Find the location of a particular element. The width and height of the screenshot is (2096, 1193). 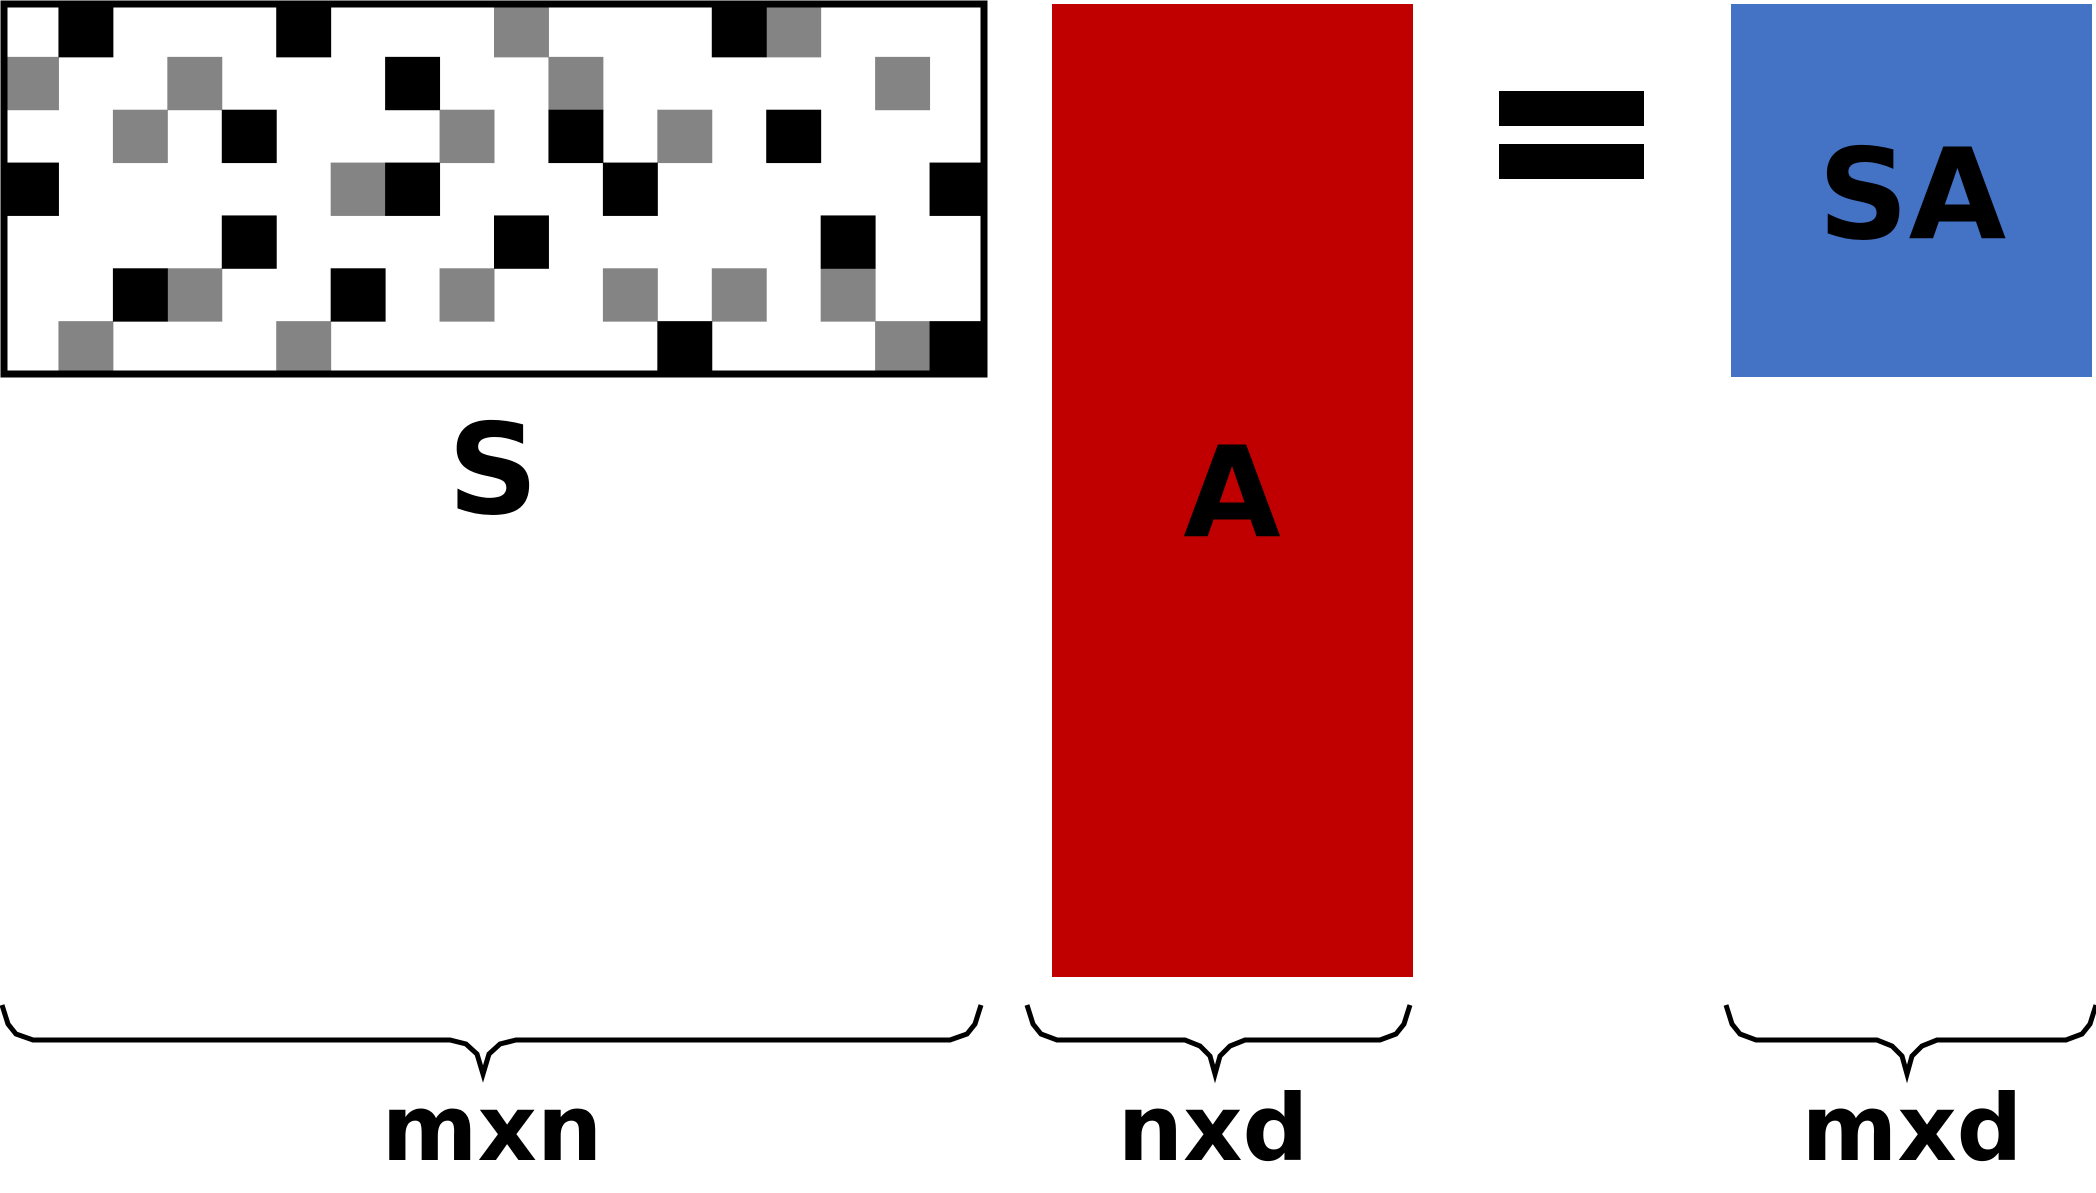

matrix-s-border is located at coordinates (494, 189).